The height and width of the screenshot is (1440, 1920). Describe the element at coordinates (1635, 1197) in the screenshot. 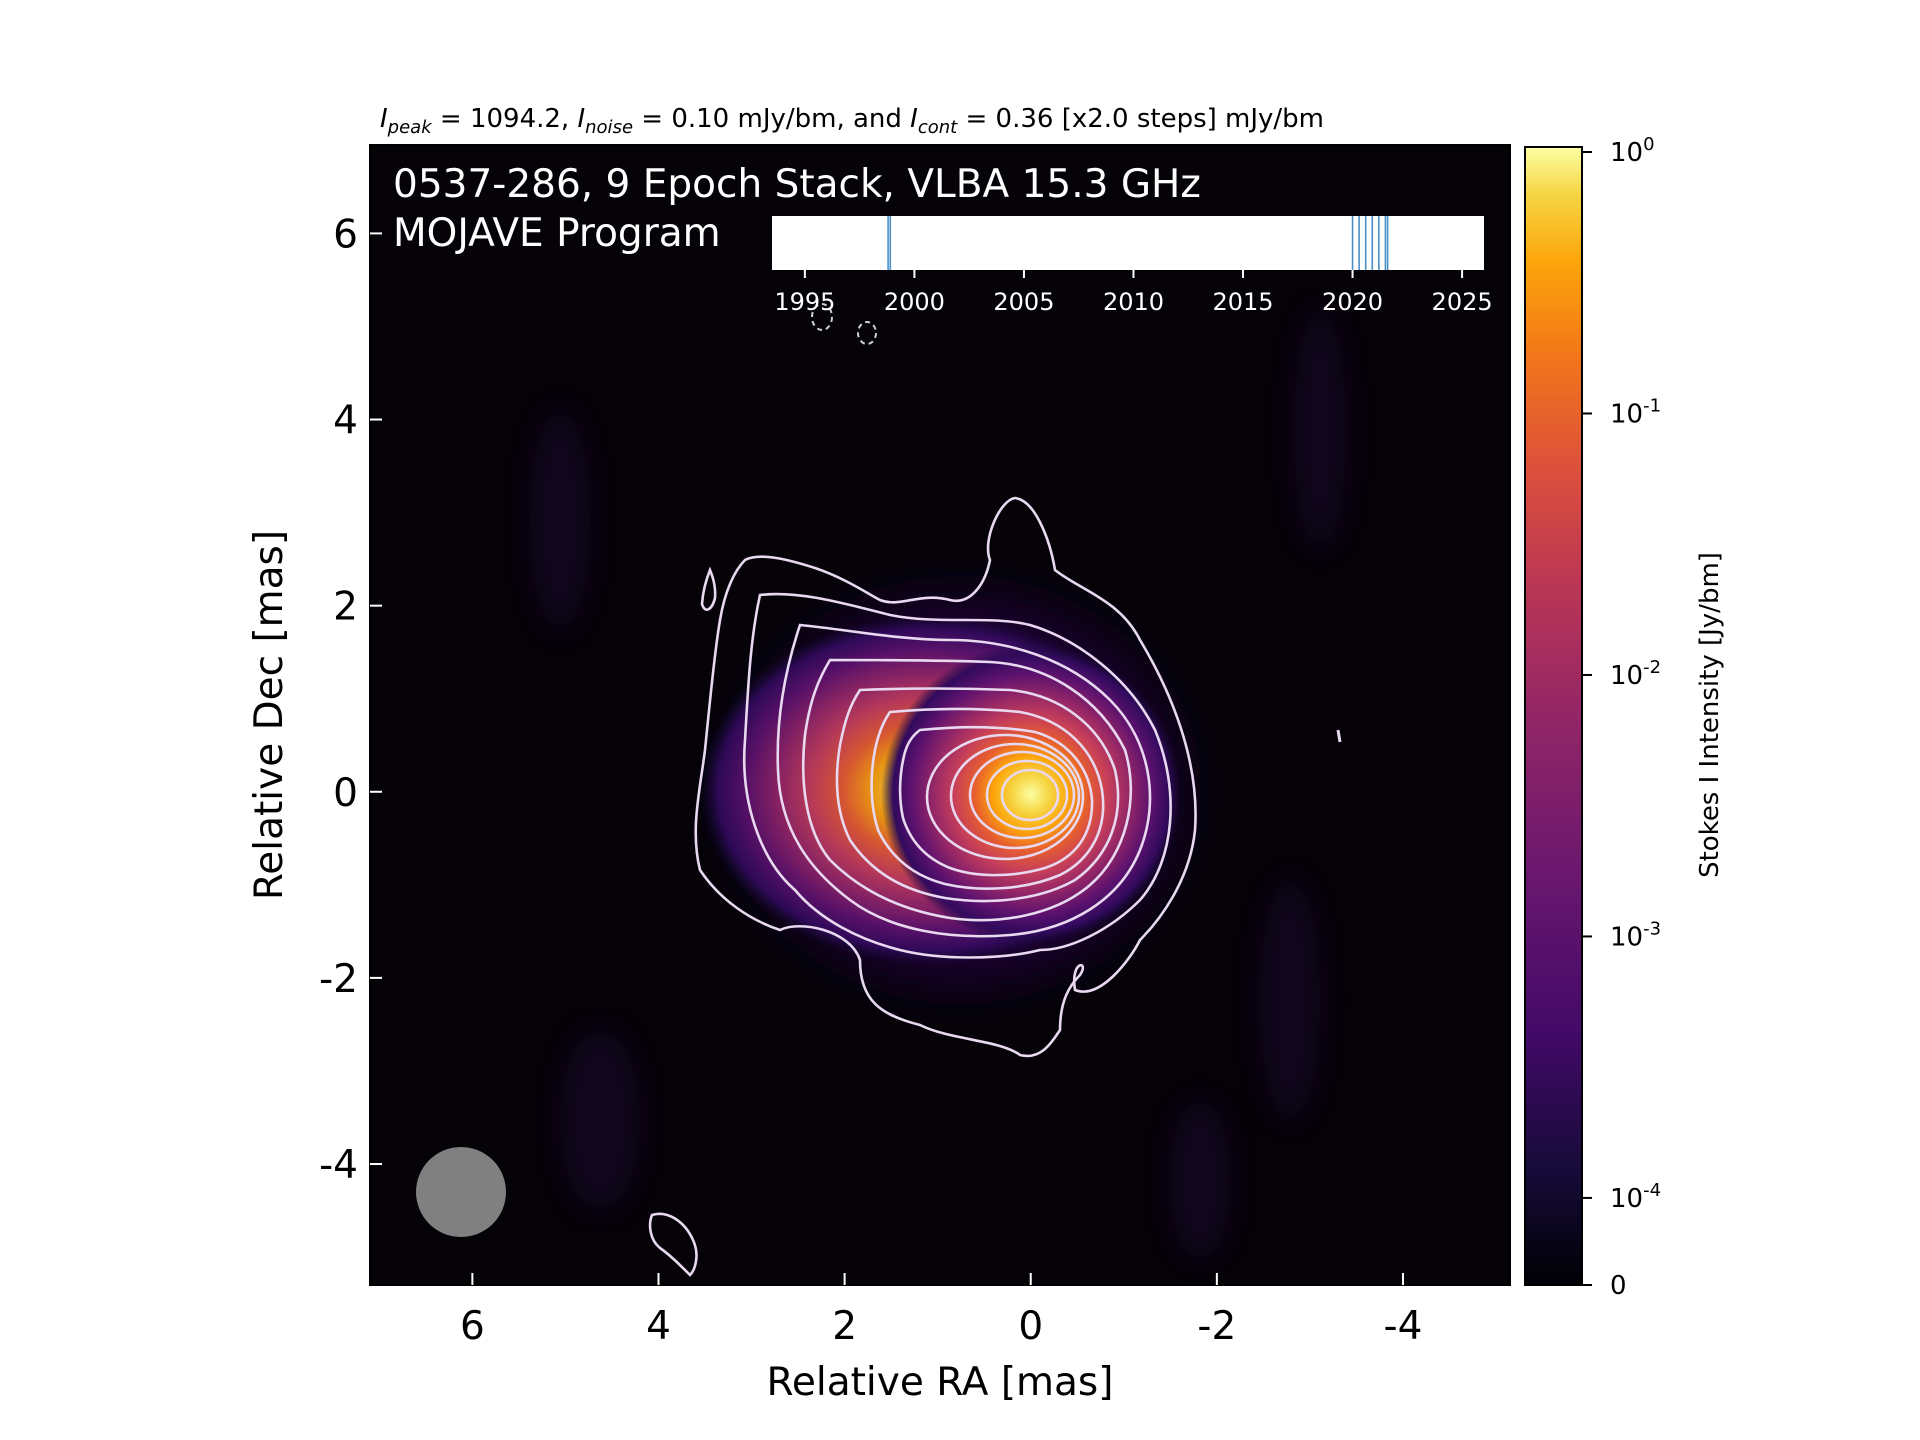

I see `colorbar-tick-label: 10⁻⁴` at that location.